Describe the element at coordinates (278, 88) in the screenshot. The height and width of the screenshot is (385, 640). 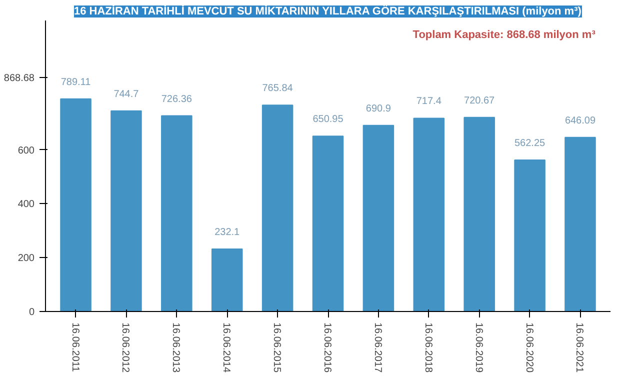
I see `data-label: 765.84` at that location.